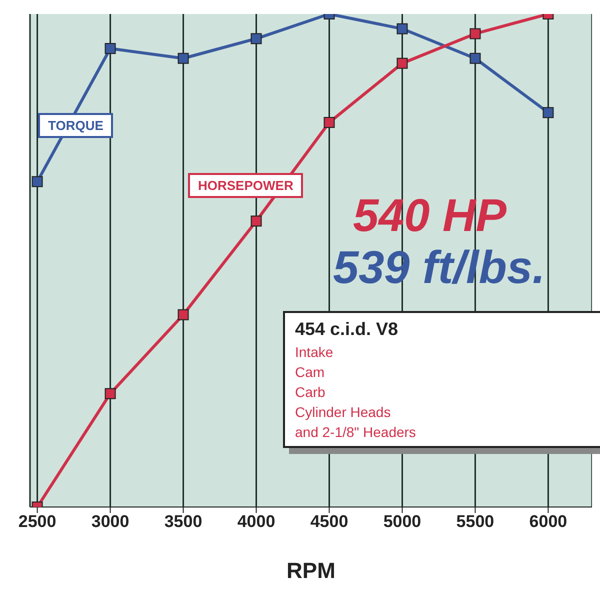 The image size is (600, 600). What do you see at coordinates (246, 185) in the screenshot?
I see `series-label: HORSEPOWER` at bounding box center [246, 185].